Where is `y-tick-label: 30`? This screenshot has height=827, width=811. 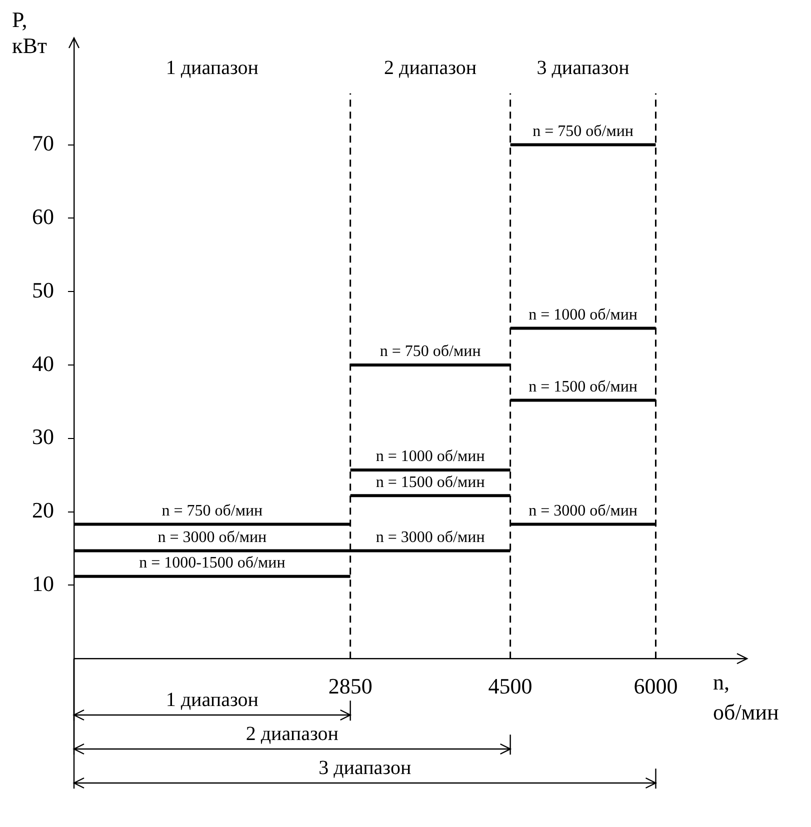 y-tick-label: 30 is located at coordinates (43, 437).